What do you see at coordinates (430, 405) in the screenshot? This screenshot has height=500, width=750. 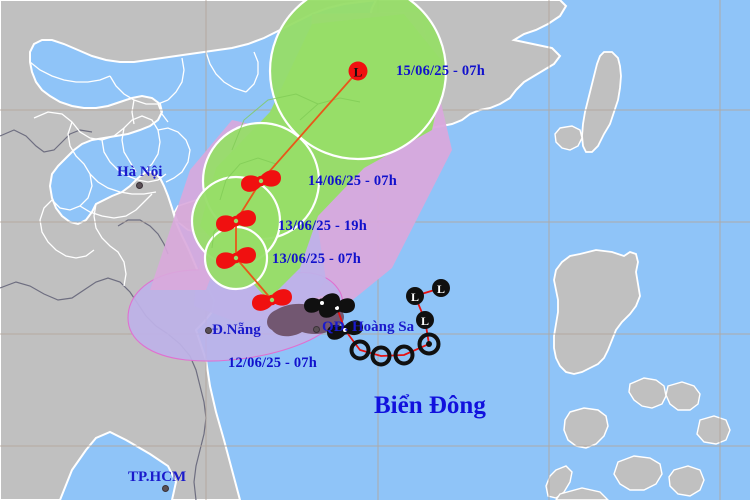 I see `sea-label-bien-dong: Biển Đông` at bounding box center [430, 405].